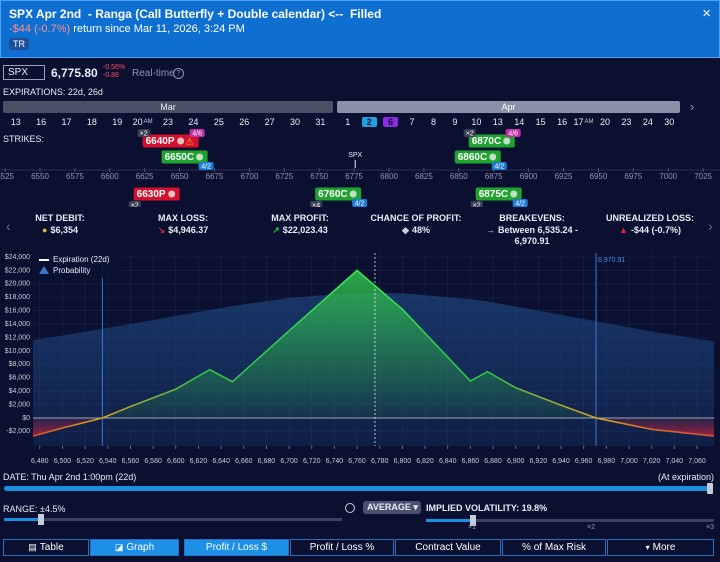 Image resolution: width=720 pixels, height=562 pixels. Describe the element at coordinates (392, 507) in the screenshot. I see `average-dropdown: AVERAGE ▾` at that location.